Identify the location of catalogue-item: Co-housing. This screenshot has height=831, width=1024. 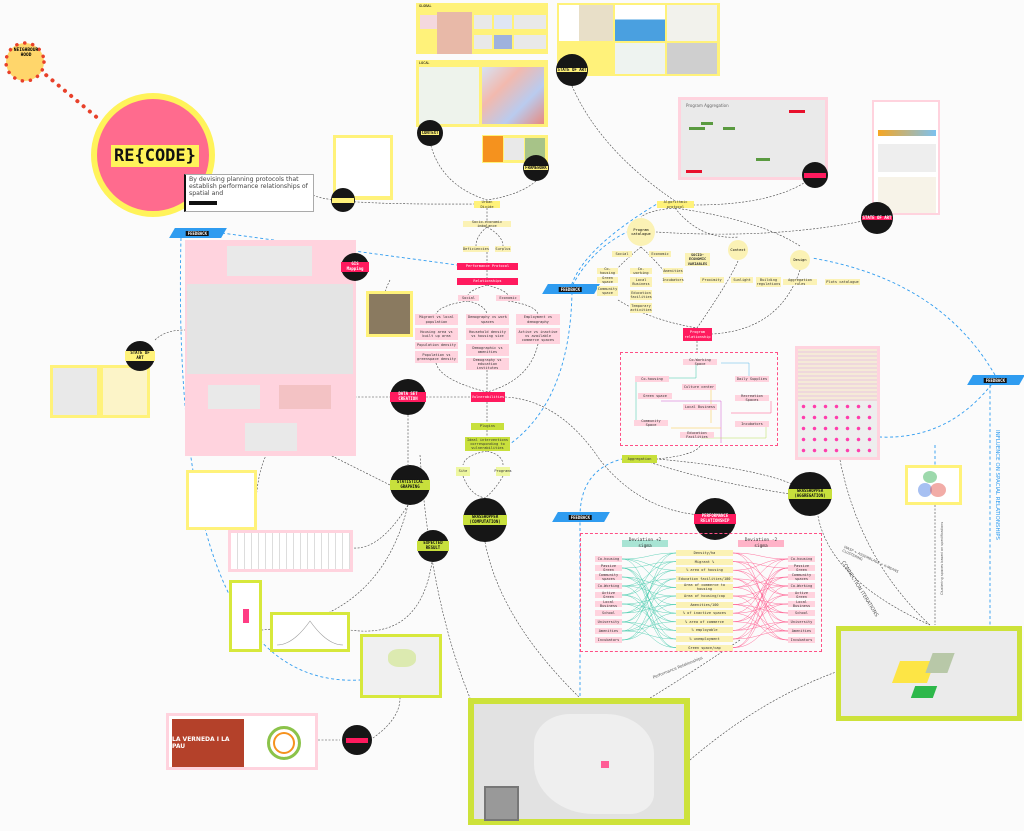
(607, 271).